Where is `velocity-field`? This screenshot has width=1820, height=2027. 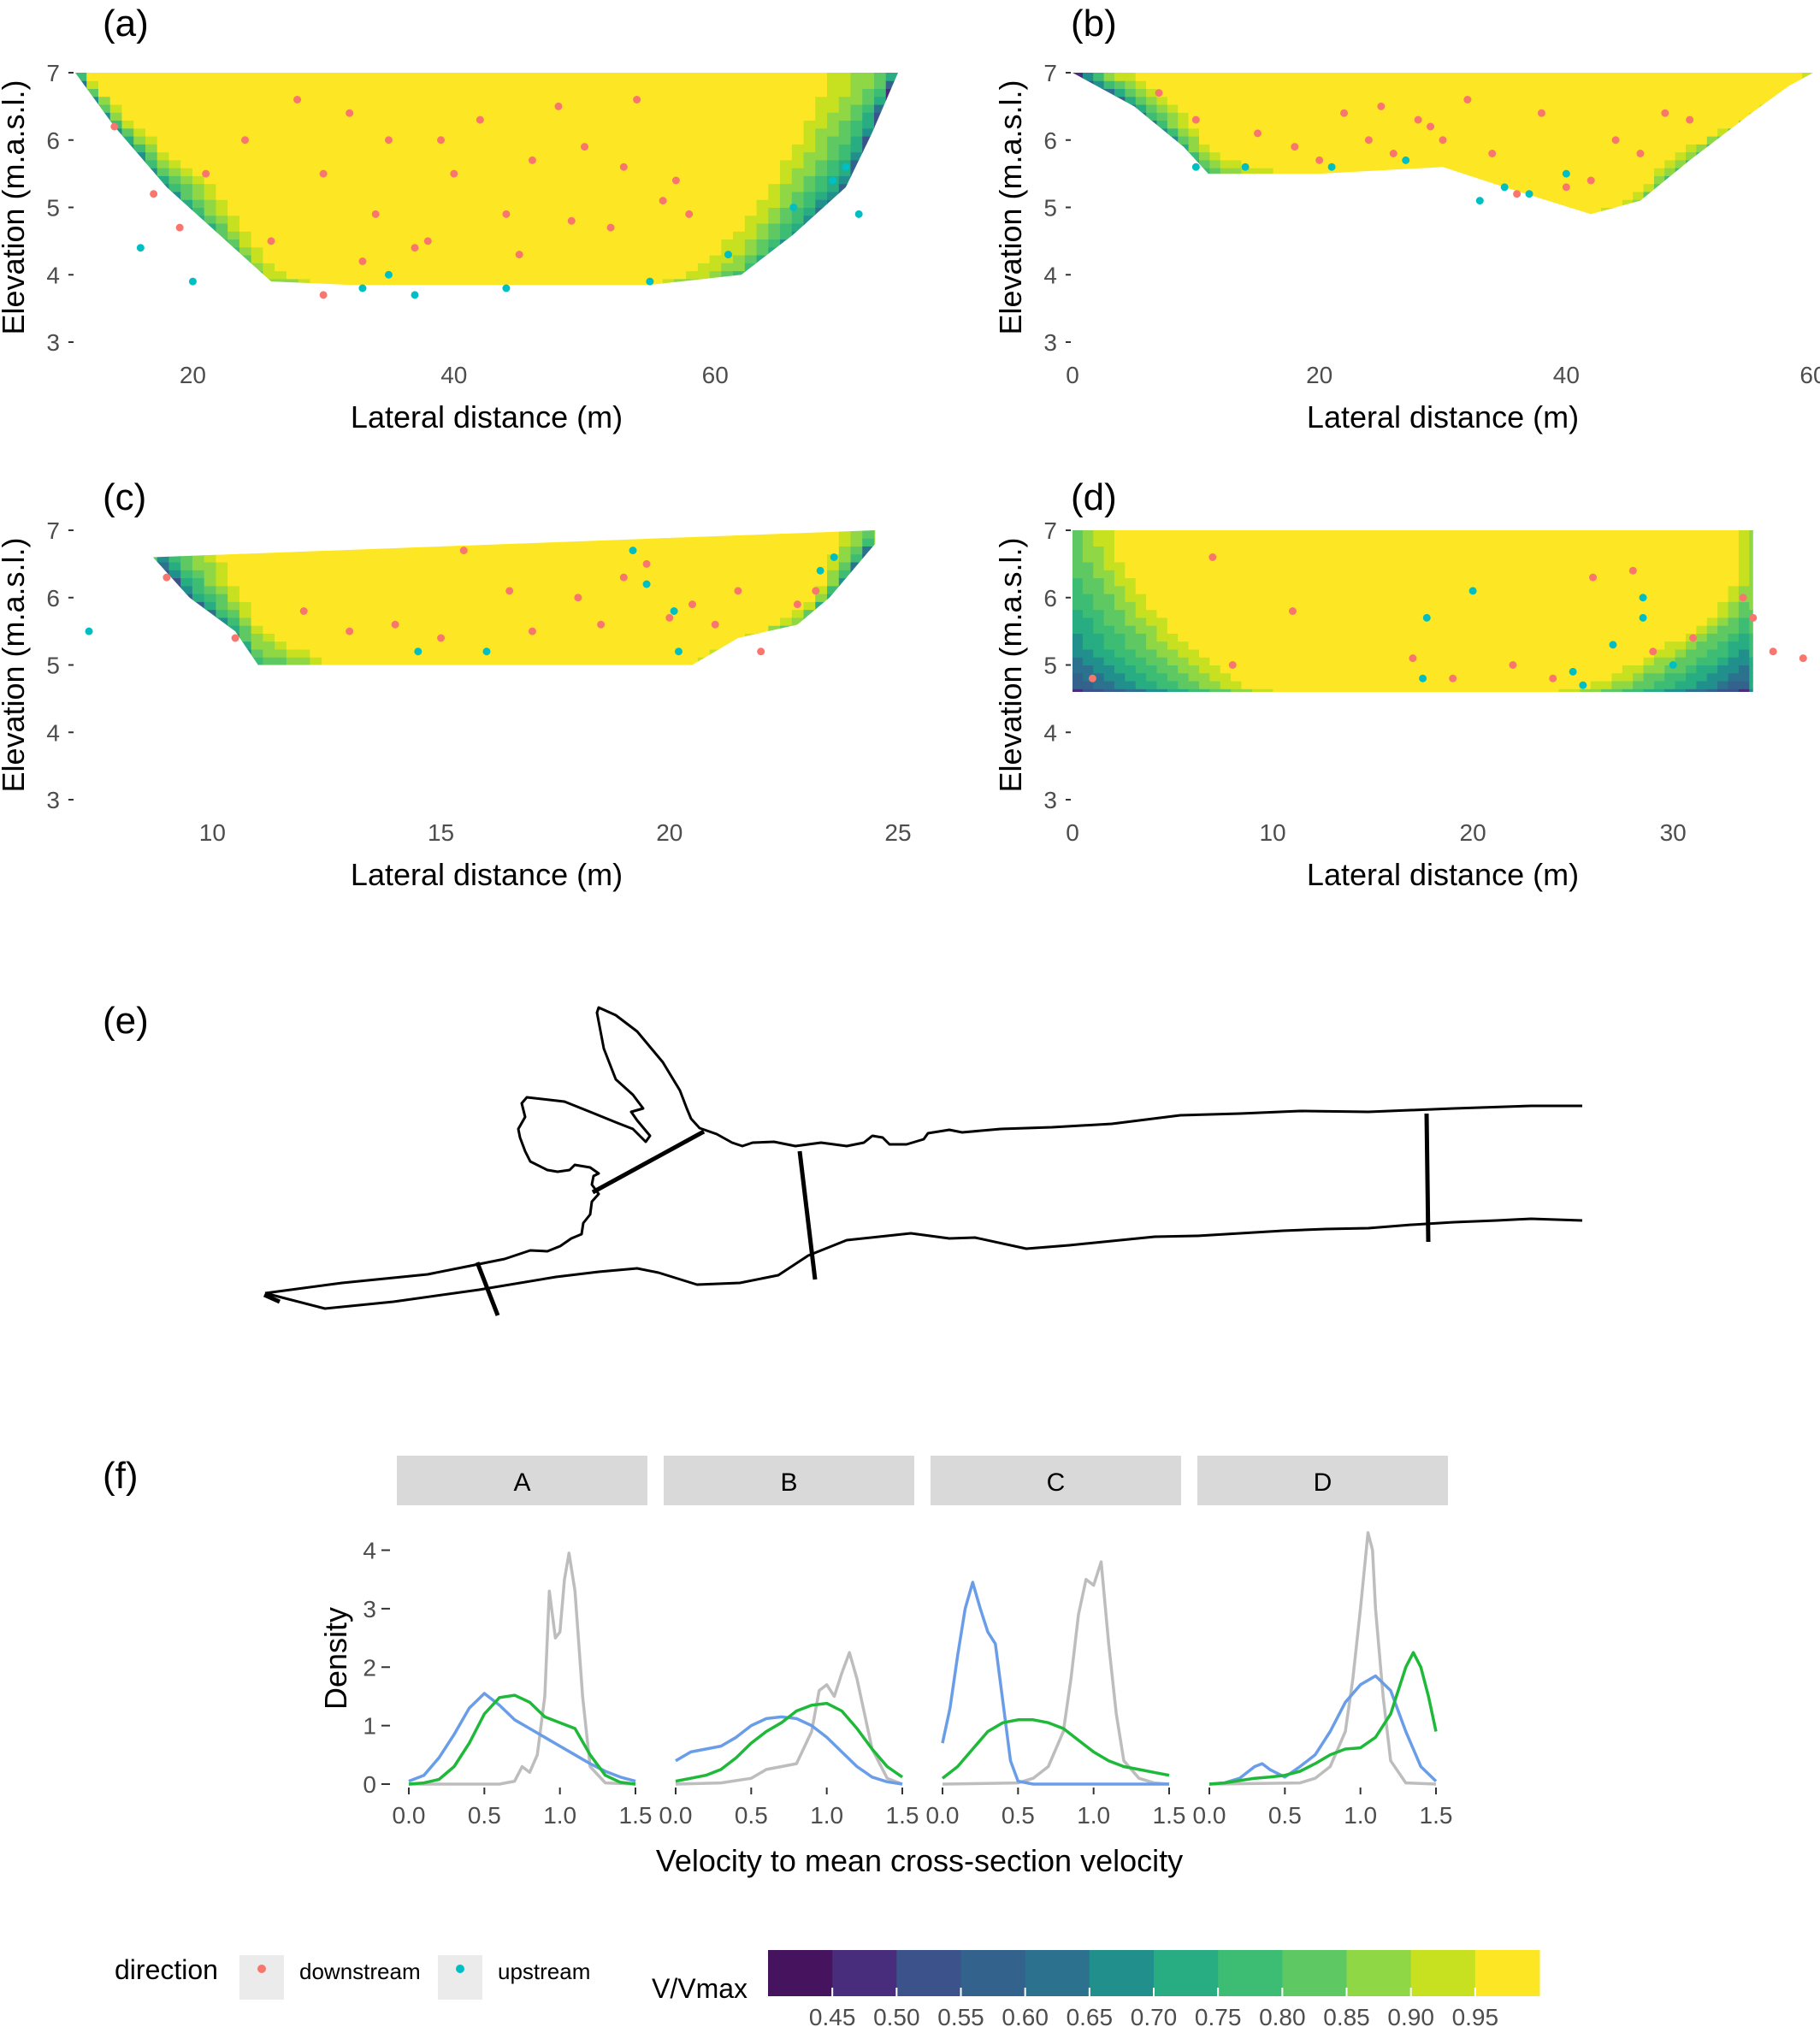
velocity-field is located at coordinates (481, 618).